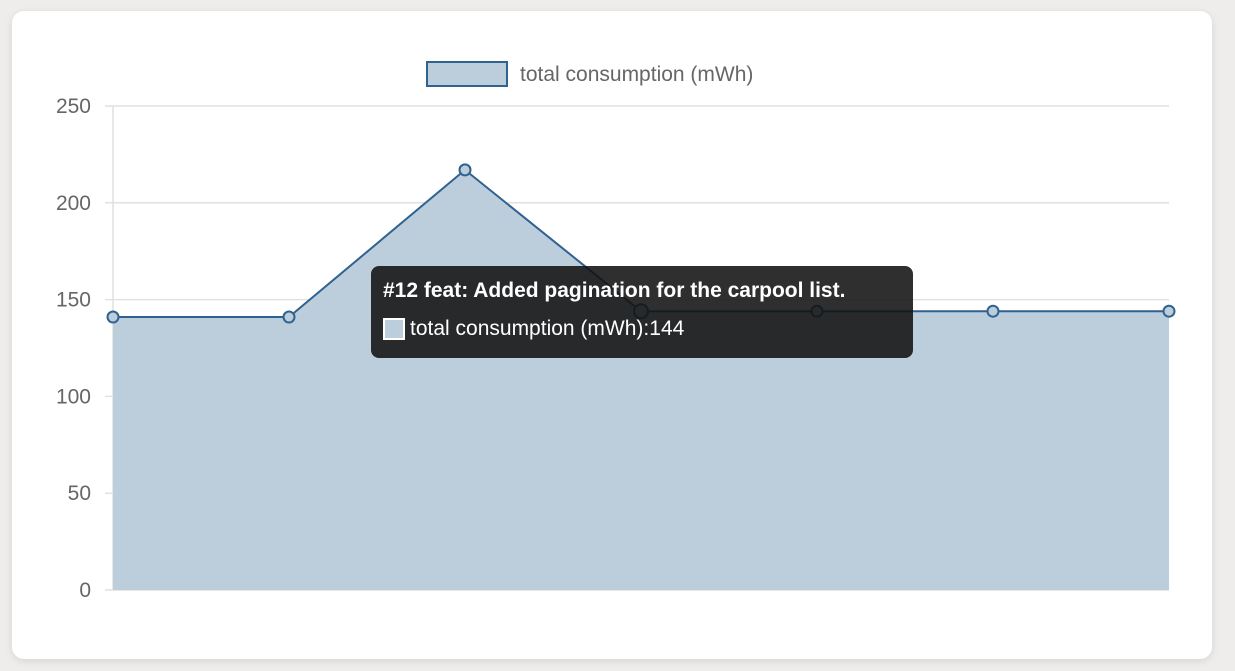 This screenshot has width=1235, height=671. What do you see at coordinates (73, 396) in the screenshot?
I see `y-tick-label: 100` at bounding box center [73, 396].